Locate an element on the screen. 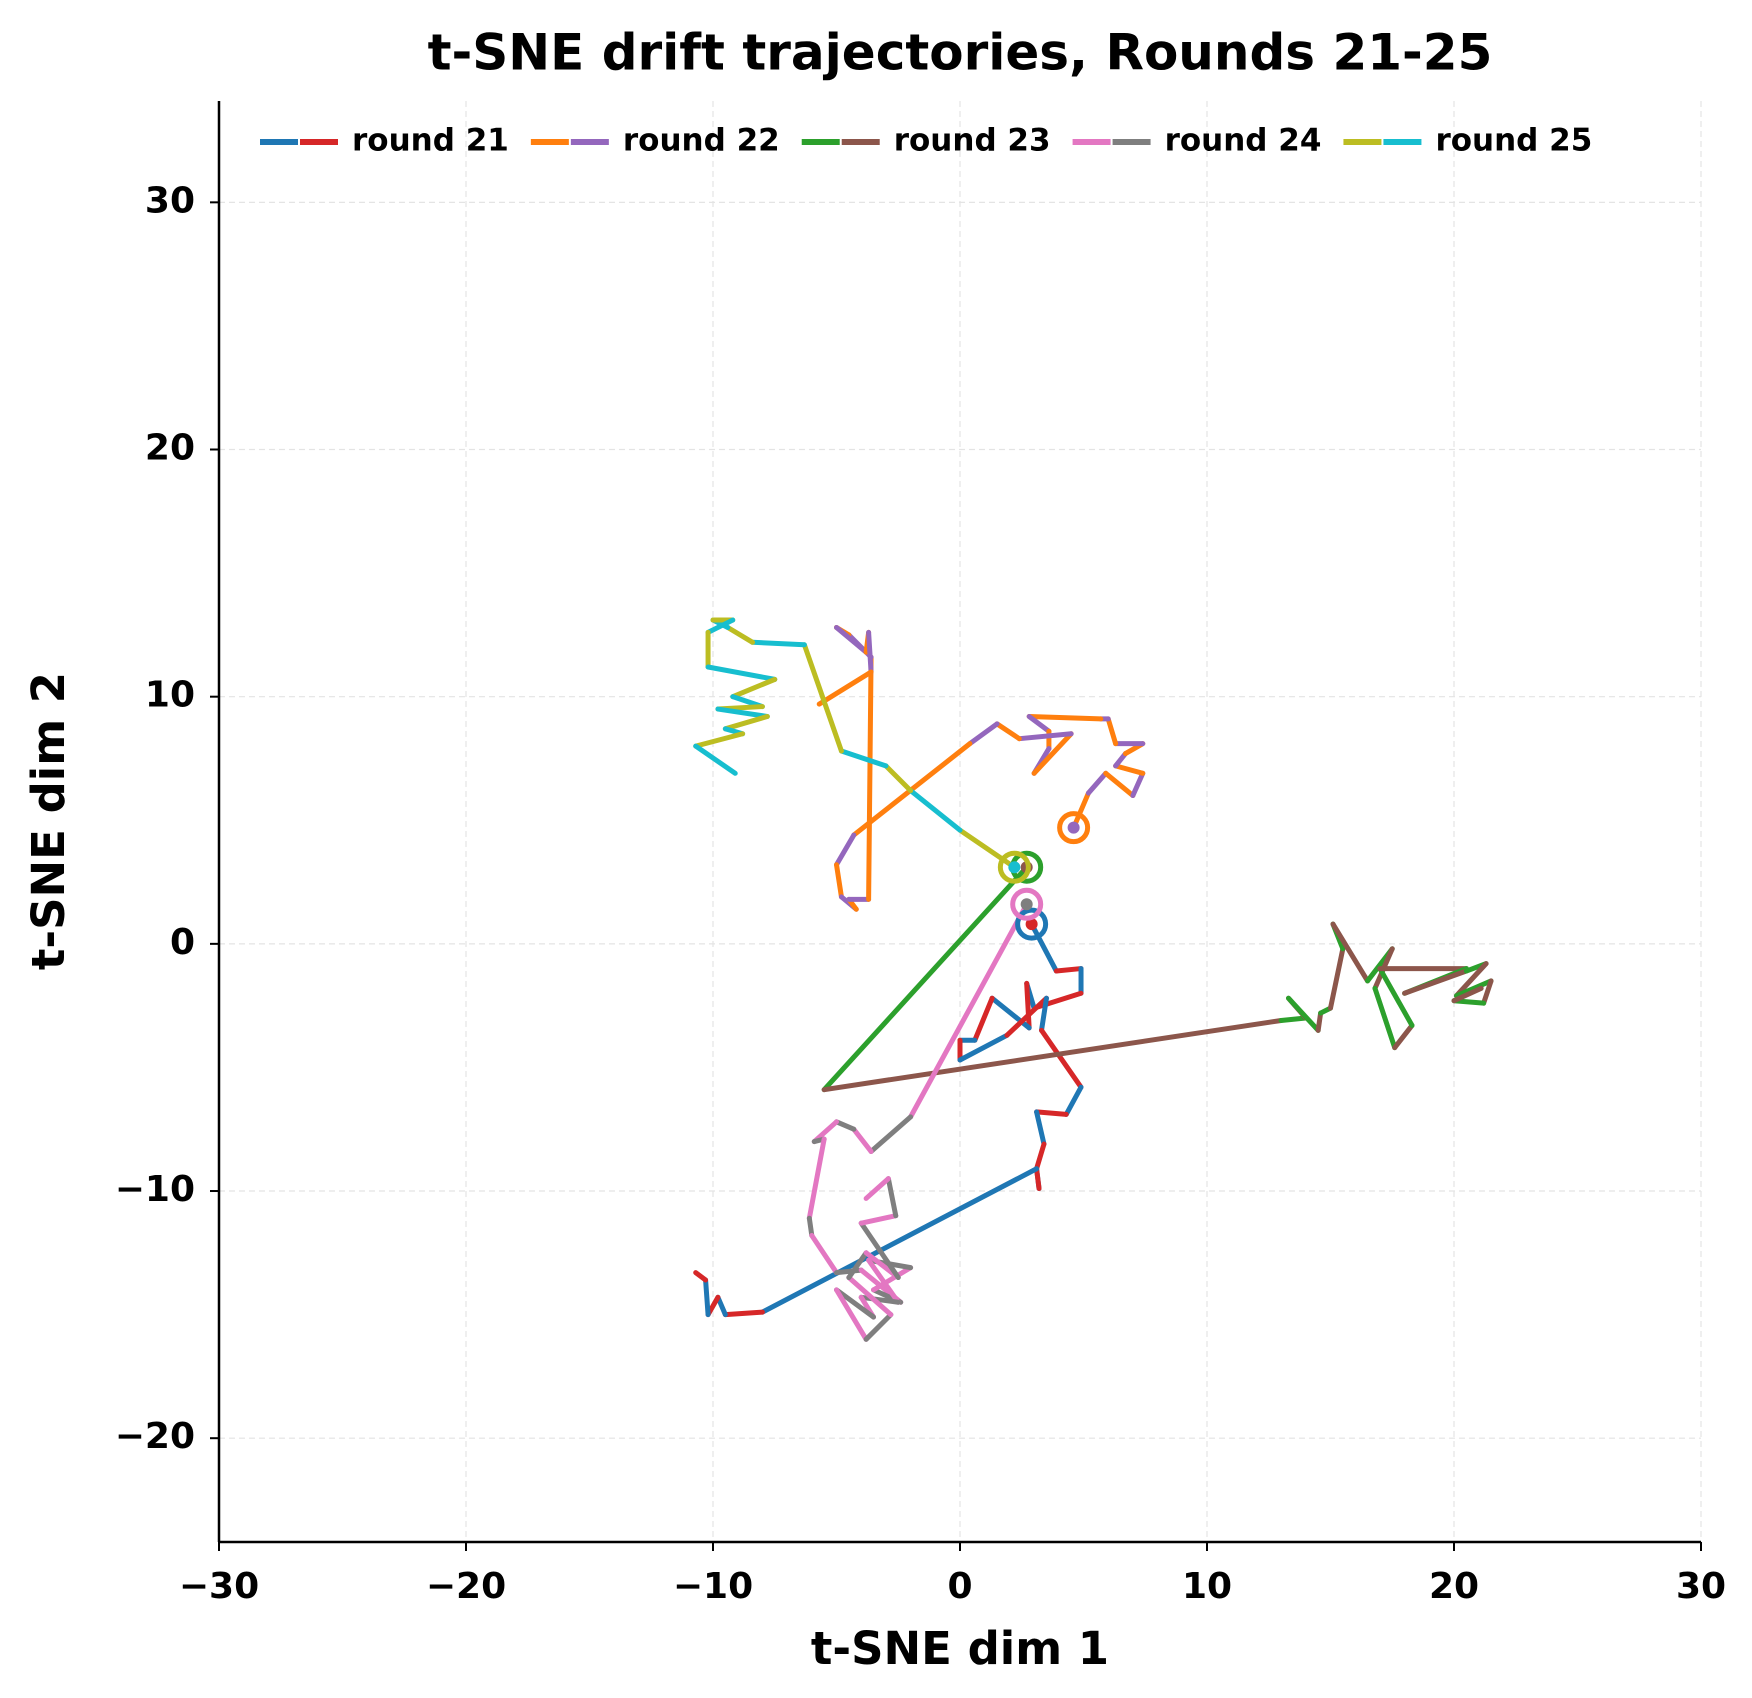  legend-label: round 23 is located at coordinates (972, 141).